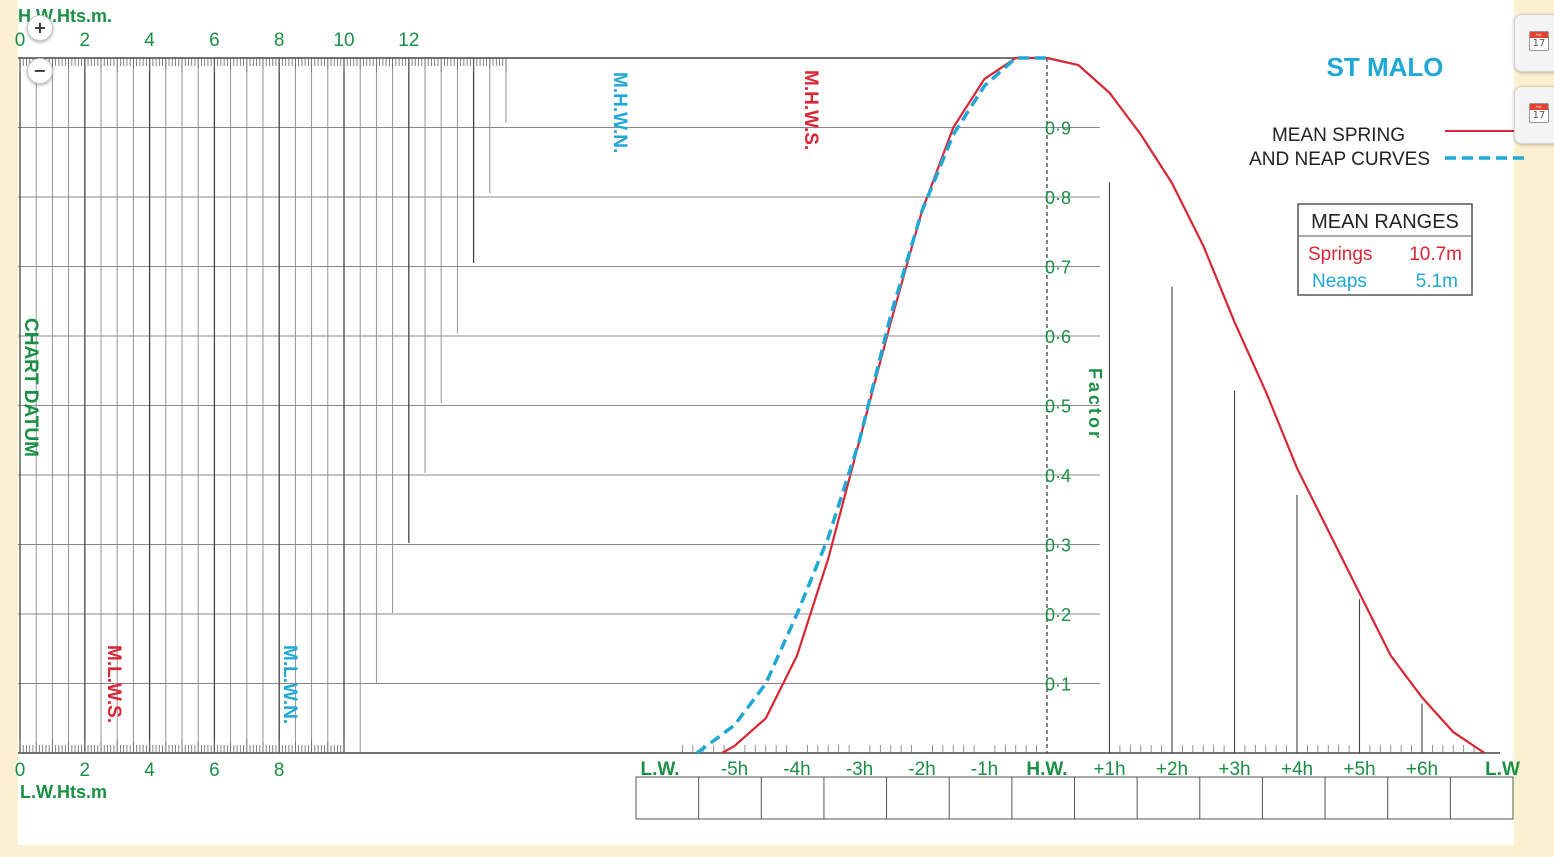 This screenshot has height=857, width=1554. I want to click on neaps-label: Neaps, so click(1339, 281).